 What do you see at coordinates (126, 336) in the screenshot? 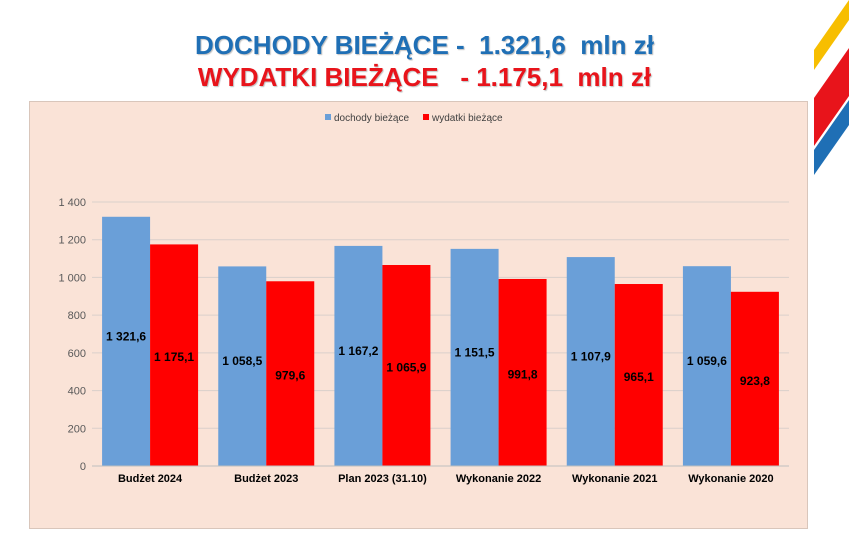
I see `data-label: 1 321,6` at bounding box center [126, 336].